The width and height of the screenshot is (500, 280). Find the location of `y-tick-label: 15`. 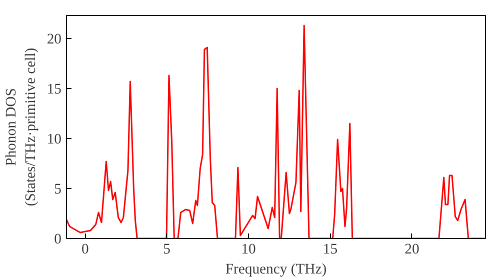

y-tick-label: 15 is located at coordinates (54, 90).